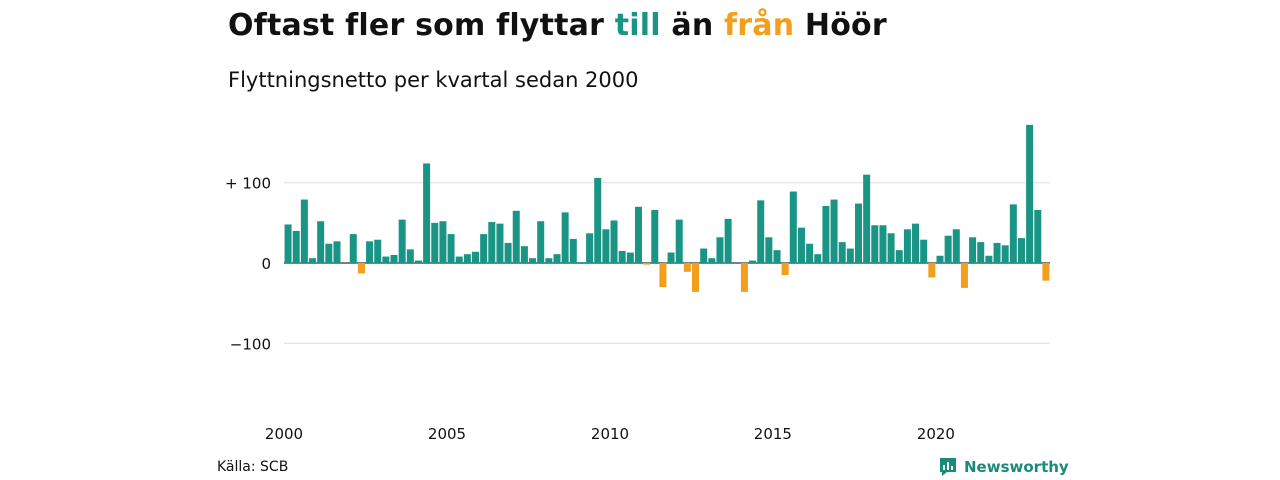  I want to click on x-tick-label: 2000, so click(284, 434).